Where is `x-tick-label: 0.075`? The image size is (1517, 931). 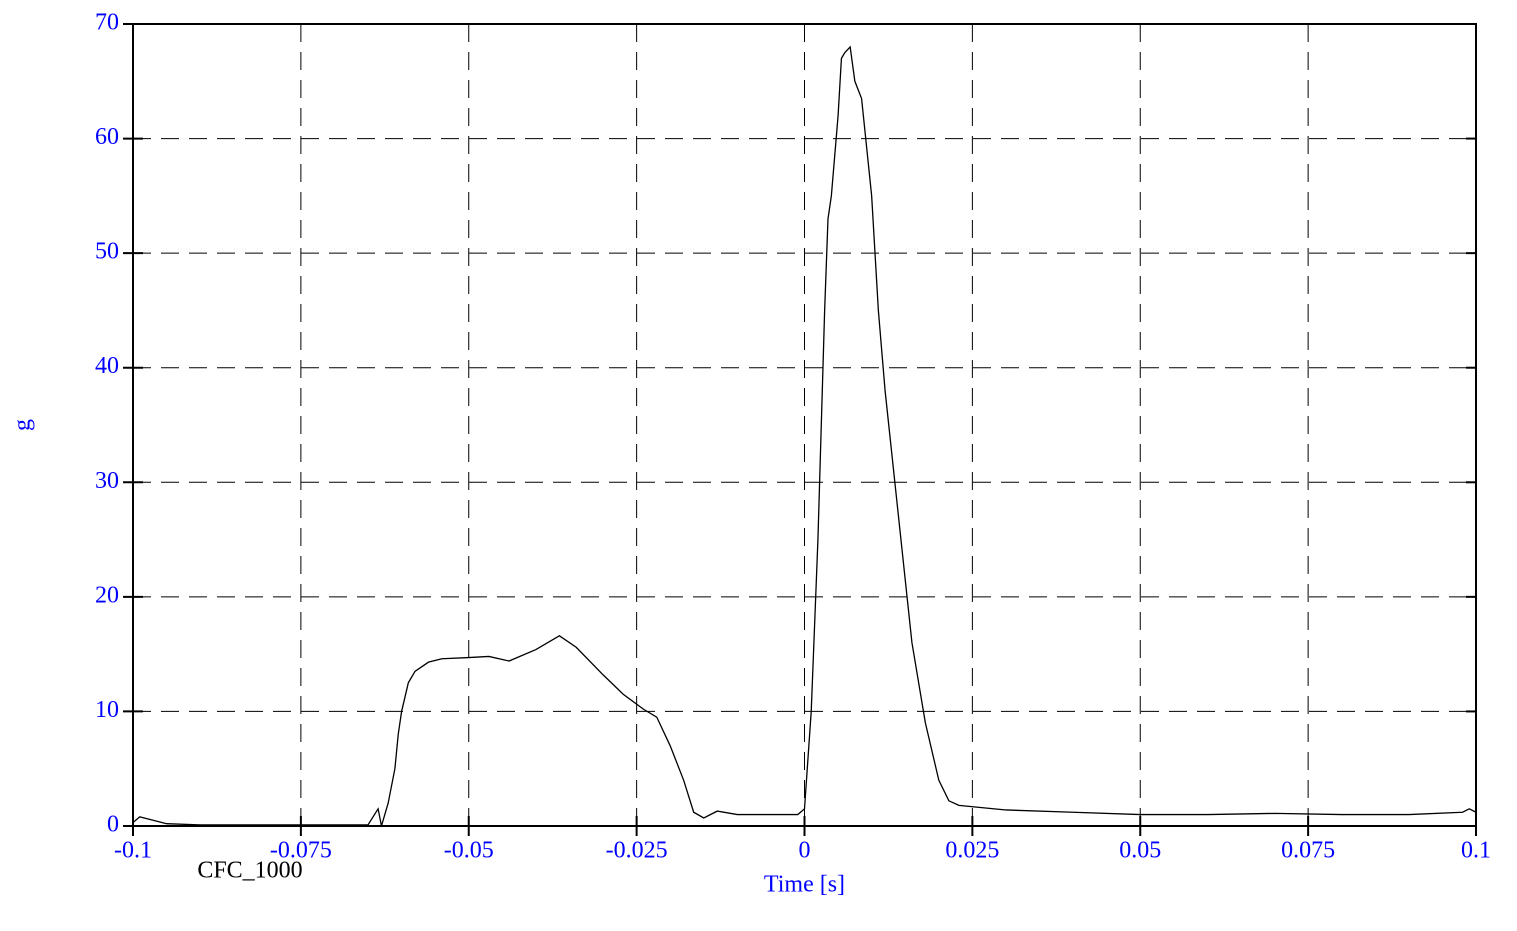 x-tick-label: 0.075 is located at coordinates (1308, 851).